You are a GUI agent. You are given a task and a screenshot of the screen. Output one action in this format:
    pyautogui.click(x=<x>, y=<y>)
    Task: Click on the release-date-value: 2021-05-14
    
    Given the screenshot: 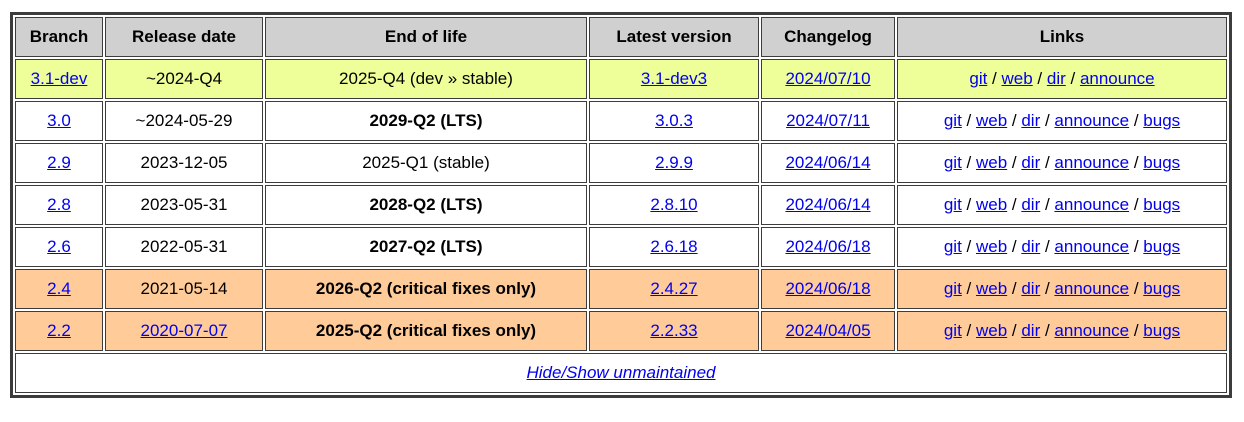 What is the action you would take?
    pyautogui.click(x=184, y=288)
    